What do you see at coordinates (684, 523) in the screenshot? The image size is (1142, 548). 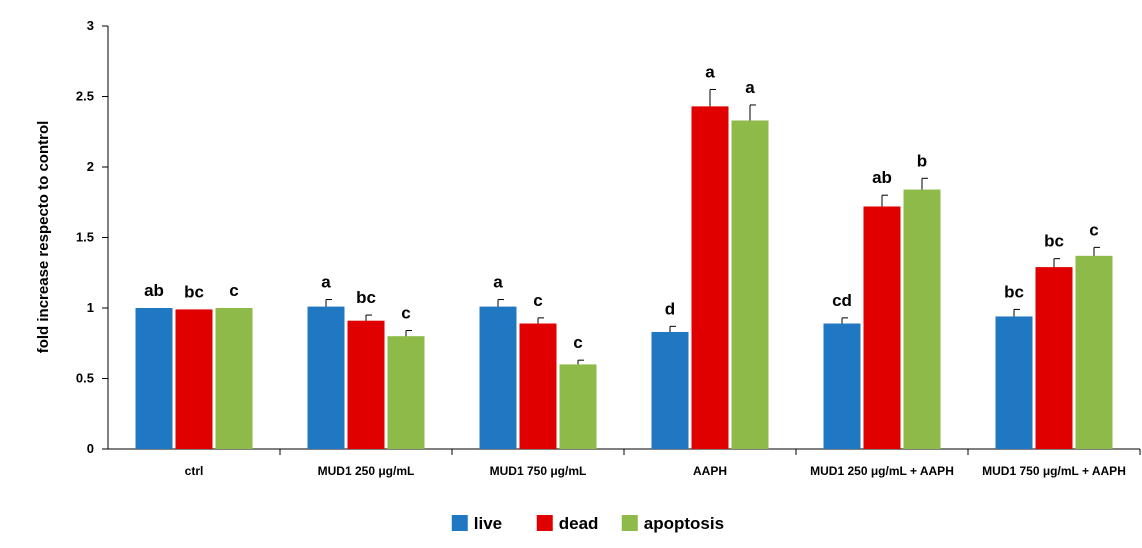 I see `legend-label-apoptosis: apoptosis` at bounding box center [684, 523].